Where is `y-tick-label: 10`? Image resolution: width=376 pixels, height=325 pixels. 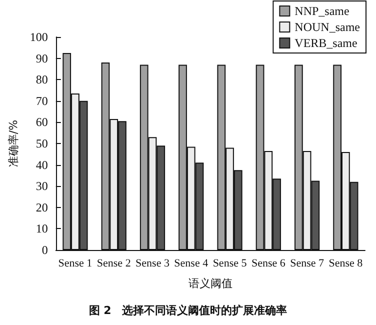 y-tick-label: 10 is located at coordinates (42, 229).